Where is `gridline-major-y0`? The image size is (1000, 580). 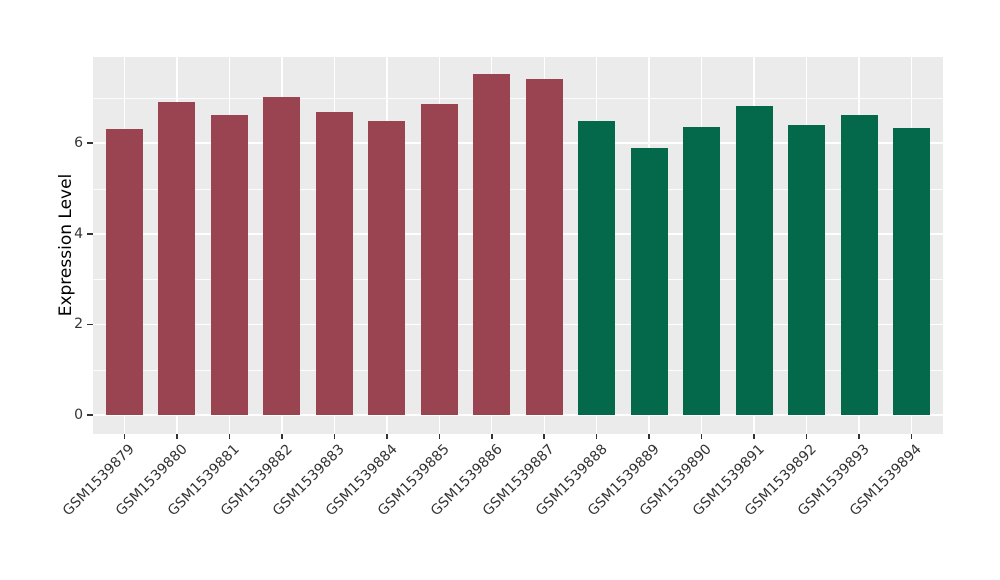 gridline-major-y0 is located at coordinates (518, 415).